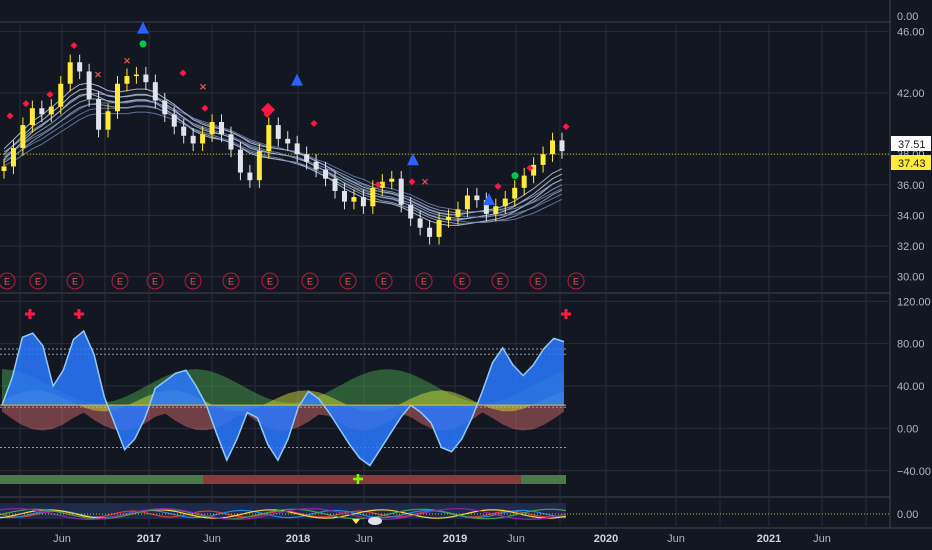 Image resolution: width=932 pixels, height=550 pixels. I want to click on time-tick-label: 2018, so click(298, 539).